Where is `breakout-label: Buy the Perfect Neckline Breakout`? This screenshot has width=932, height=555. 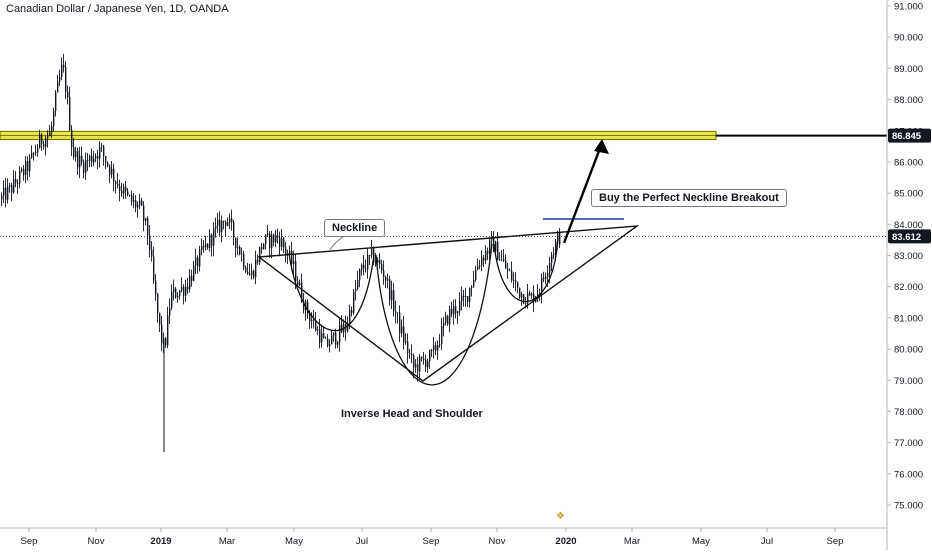 breakout-label: Buy the Perfect Neckline Breakout is located at coordinates (689, 198).